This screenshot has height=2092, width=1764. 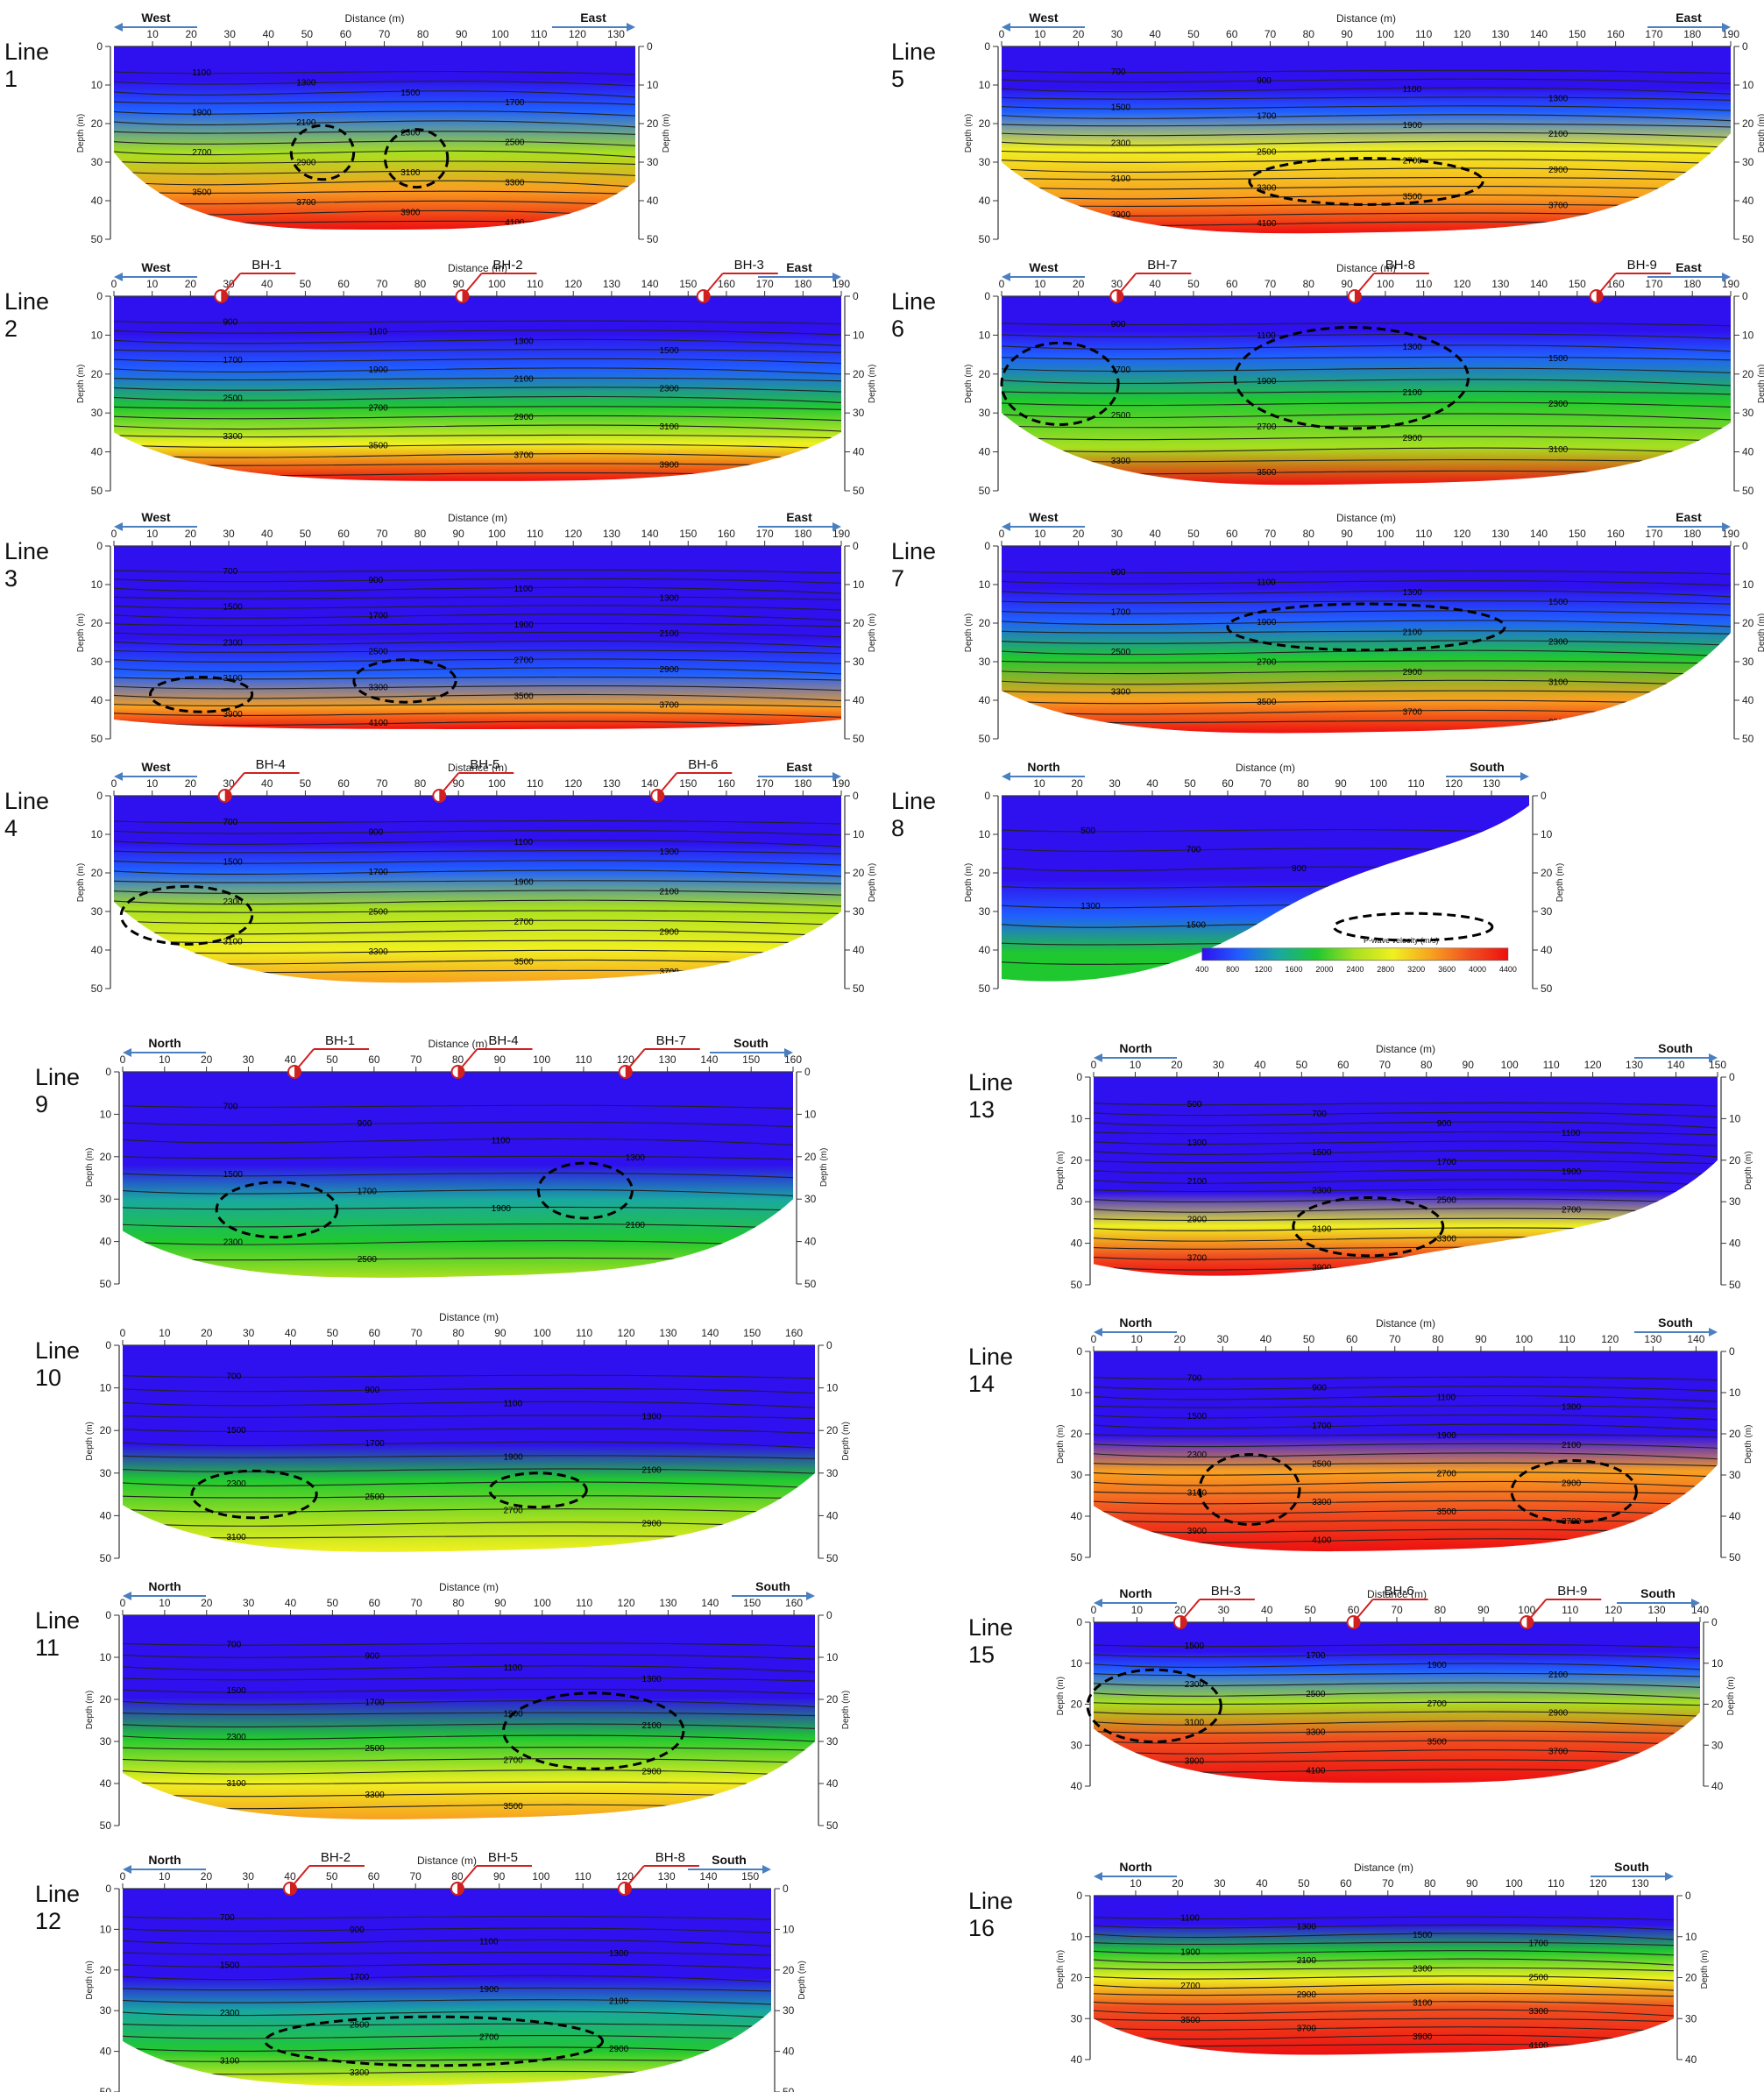 What do you see at coordinates (1322, 1230) in the screenshot?
I see `contour-label: 3100` at bounding box center [1322, 1230].